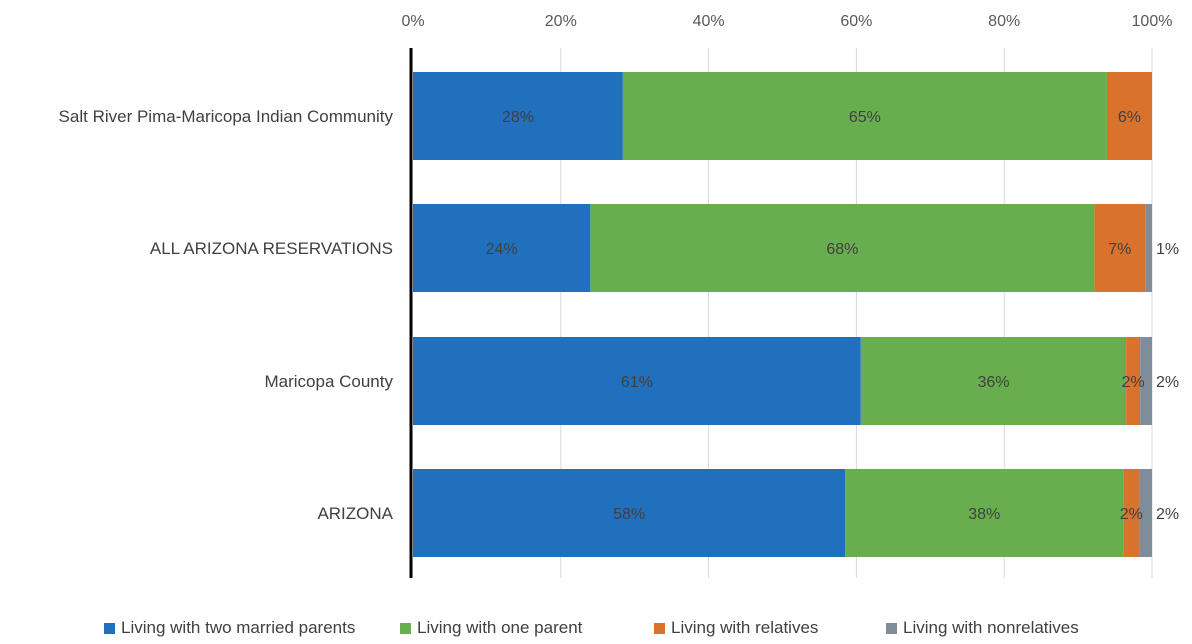  Describe the element at coordinates (412, 21) in the screenshot. I see `x-tick-label: 0%` at that location.